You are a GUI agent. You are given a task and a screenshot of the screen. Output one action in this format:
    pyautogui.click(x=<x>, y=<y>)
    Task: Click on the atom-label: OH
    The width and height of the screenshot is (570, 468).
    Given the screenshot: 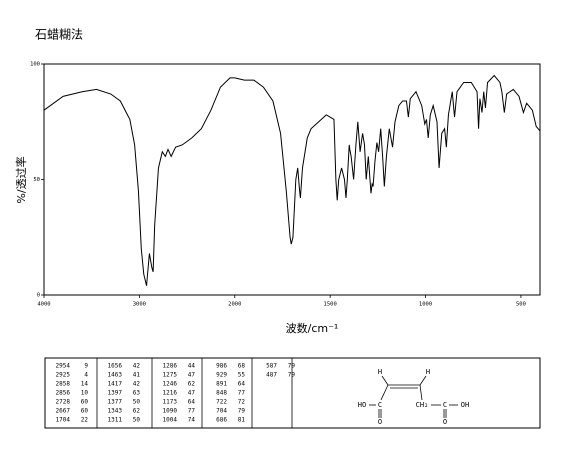 What is the action you would take?
    pyautogui.click(x=465, y=405)
    